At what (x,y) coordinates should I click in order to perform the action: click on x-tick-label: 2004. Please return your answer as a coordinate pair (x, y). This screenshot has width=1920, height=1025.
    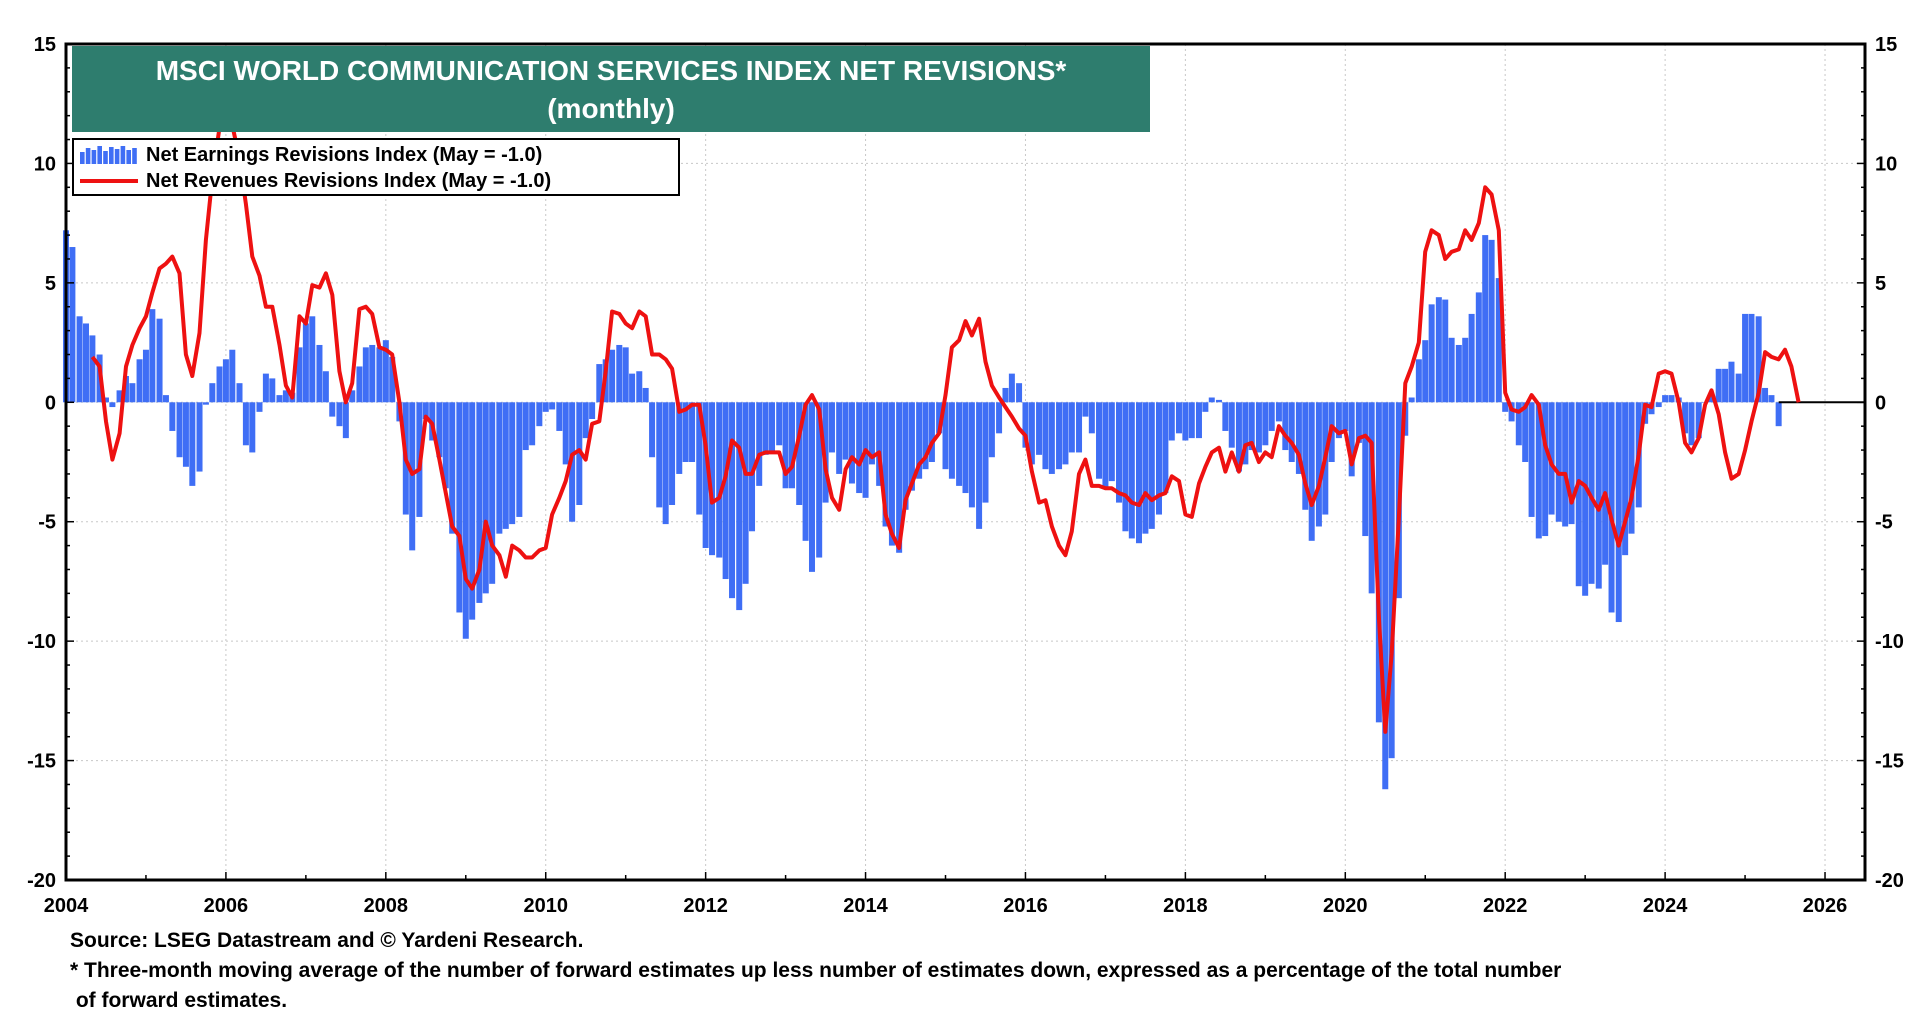
    Looking at the image, I should click on (66, 906).